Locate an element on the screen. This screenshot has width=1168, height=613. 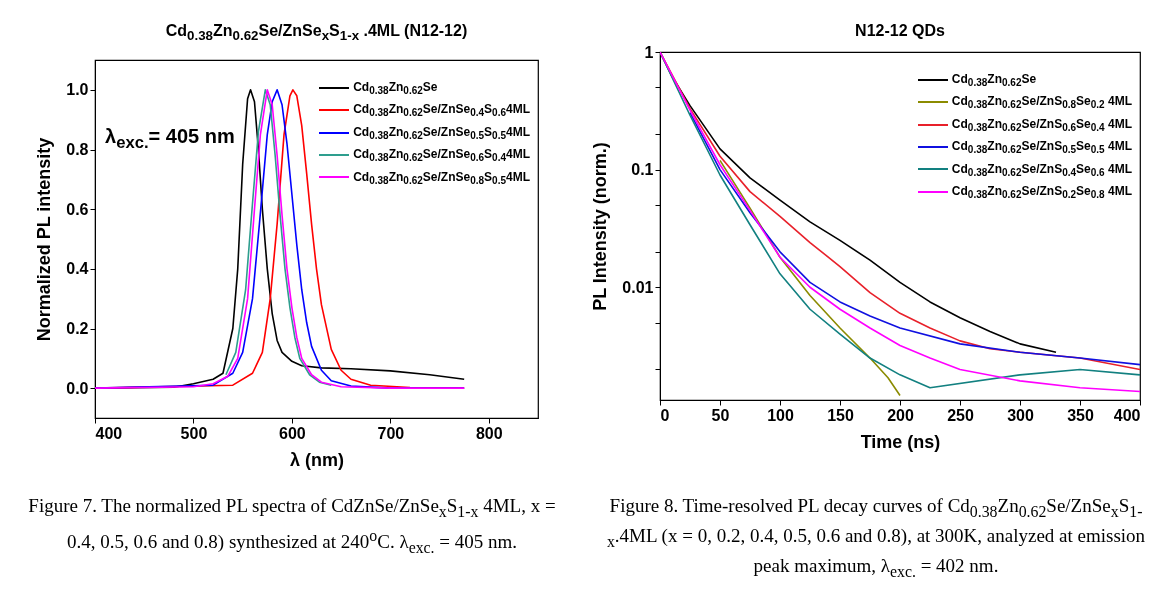
line-series is located at coordinates (810, 278).